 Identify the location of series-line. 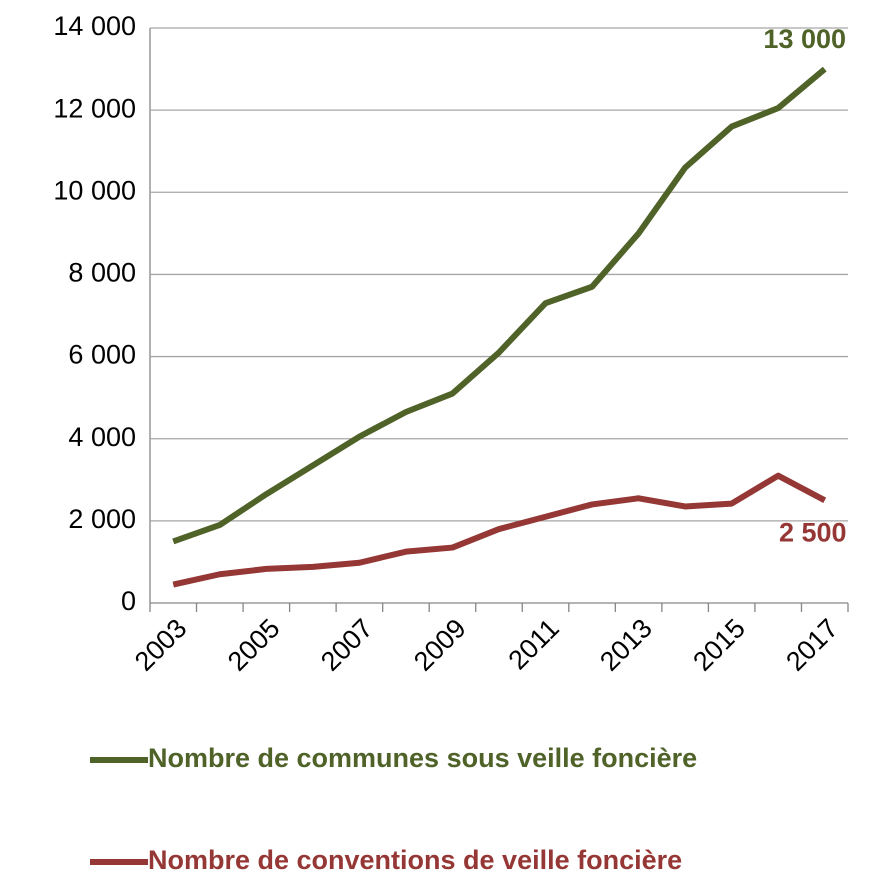
(499, 530).